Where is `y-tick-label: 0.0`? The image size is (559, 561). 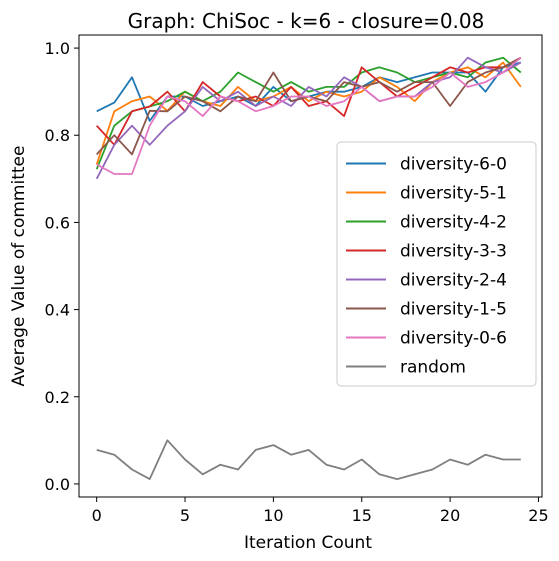 y-tick-label: 0.0 is located at coordinates (57, 484).